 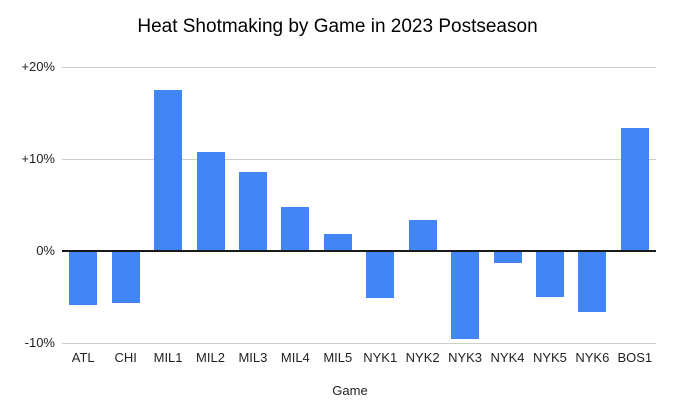 I want to click on y-tick-label: 0%, so click(x=45, y=250).